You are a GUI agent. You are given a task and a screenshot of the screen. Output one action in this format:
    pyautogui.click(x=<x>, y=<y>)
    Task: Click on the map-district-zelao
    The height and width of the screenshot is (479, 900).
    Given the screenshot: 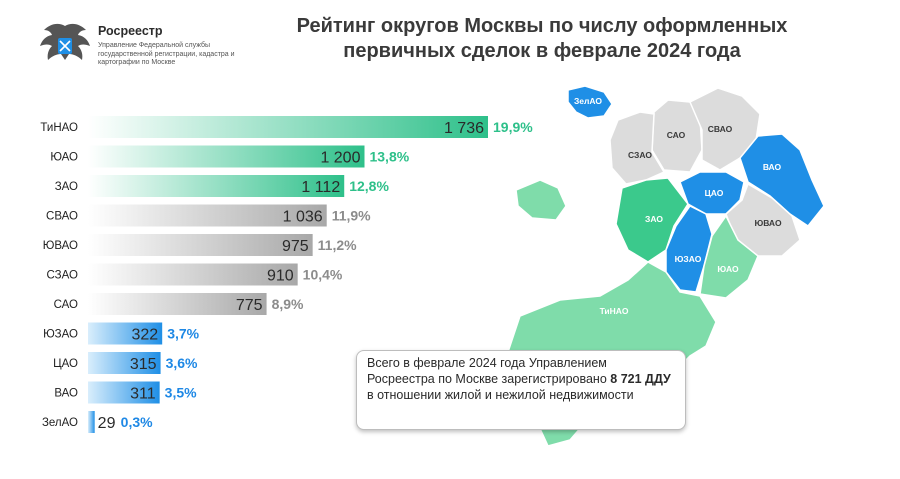 What is the action you would take?
    pyautogui.click(x=590, y=102)
    